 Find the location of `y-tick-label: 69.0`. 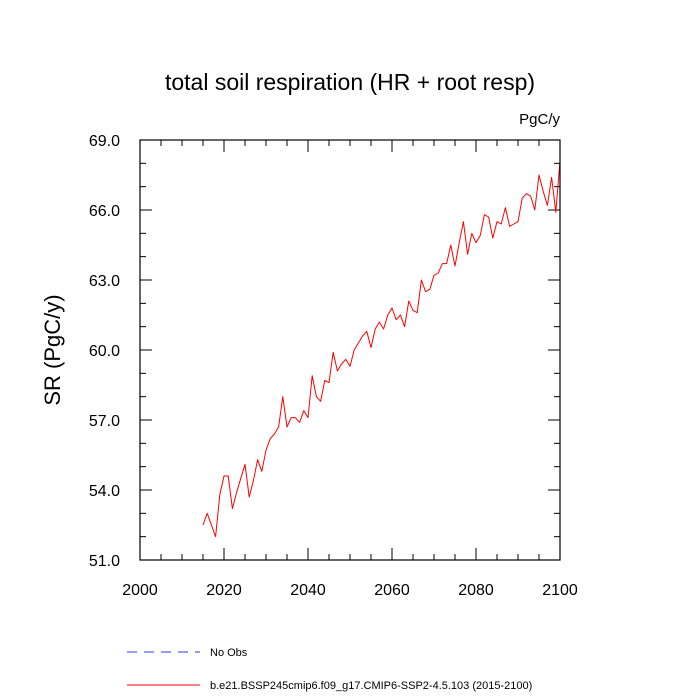

y-tick-label: 69.0 is located at coordinates (104, 141).